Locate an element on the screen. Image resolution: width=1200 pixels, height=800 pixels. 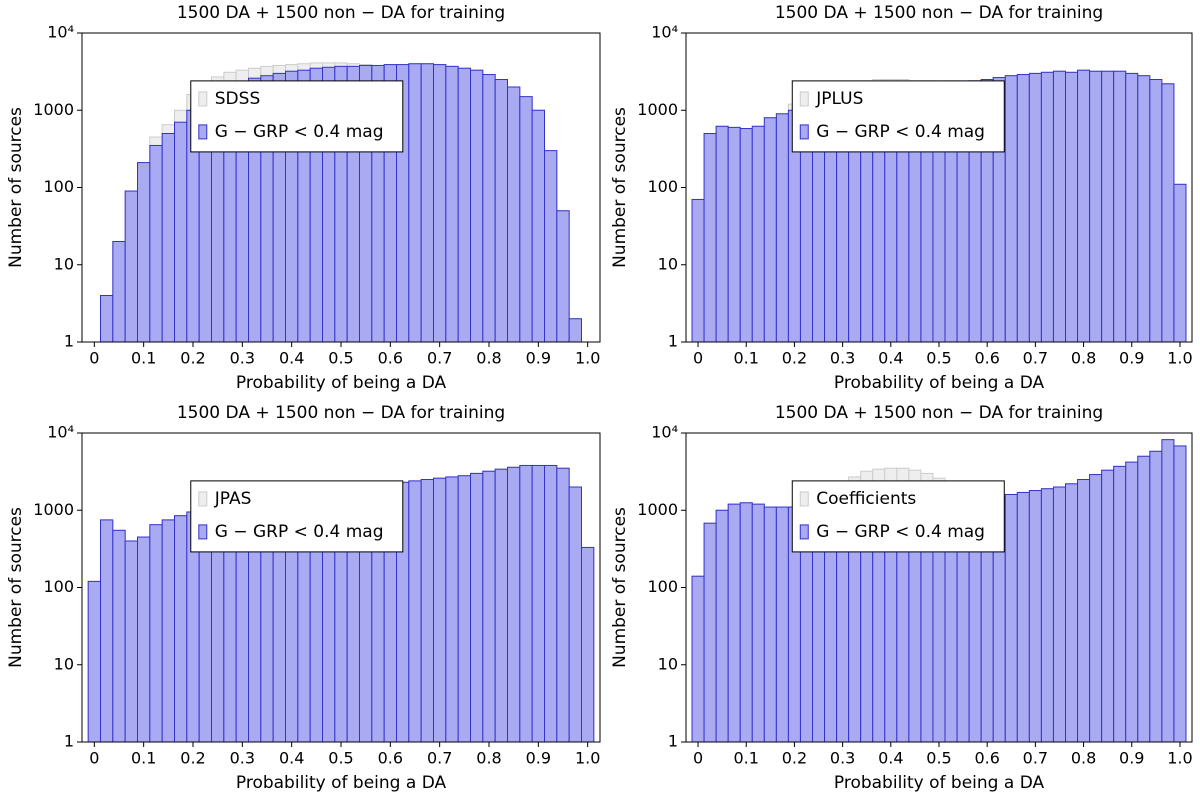
chart-title: 1500 DA + 1500 non − DA for training is located at coordinates (341, 13).